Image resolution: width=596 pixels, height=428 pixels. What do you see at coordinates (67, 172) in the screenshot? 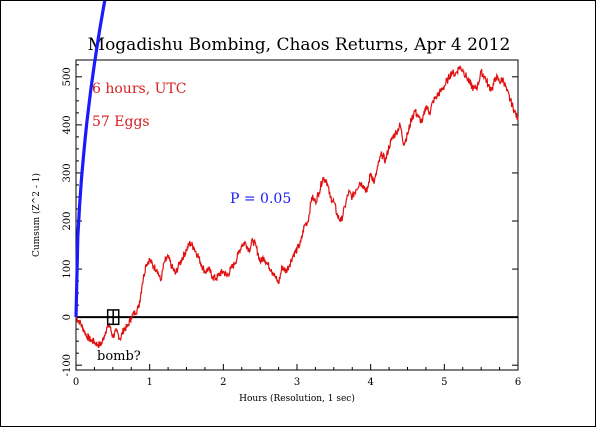
I see `y-tick-label: 300` at bounding box center [67, 172].